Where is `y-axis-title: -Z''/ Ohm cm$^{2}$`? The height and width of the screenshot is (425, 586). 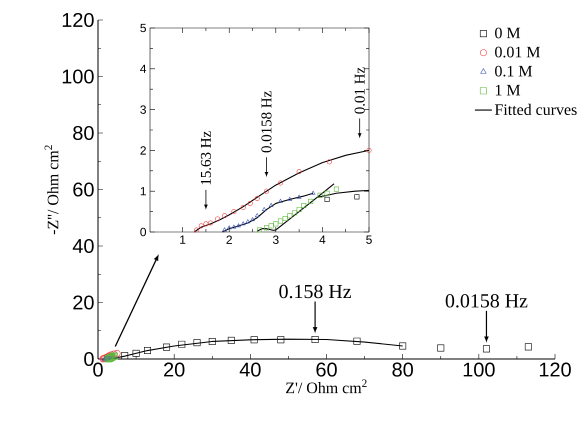 y-axis-title: -Z''/ Ohm cm$^{2}$ is located at coordinates (51, 189).